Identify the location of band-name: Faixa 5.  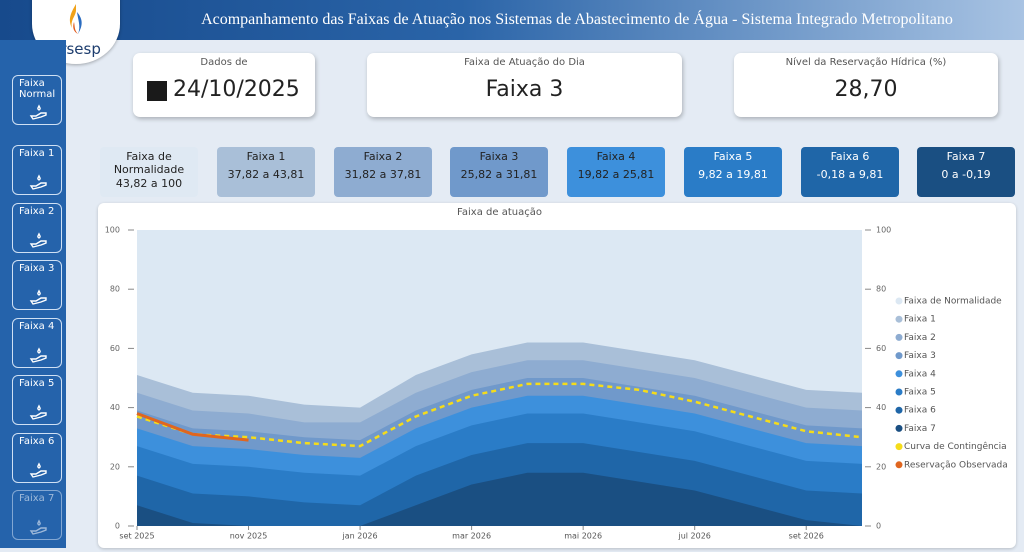
(733, 156).